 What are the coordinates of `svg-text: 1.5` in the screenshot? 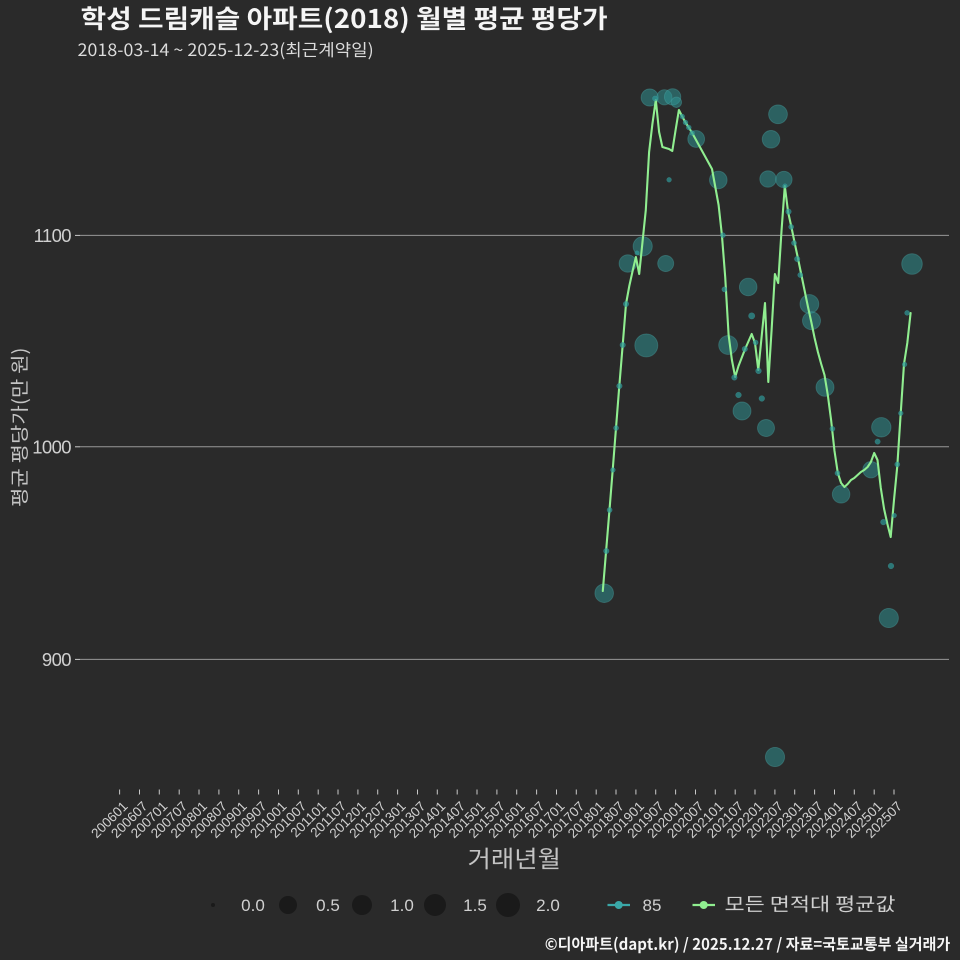 It's located at (475, 905).